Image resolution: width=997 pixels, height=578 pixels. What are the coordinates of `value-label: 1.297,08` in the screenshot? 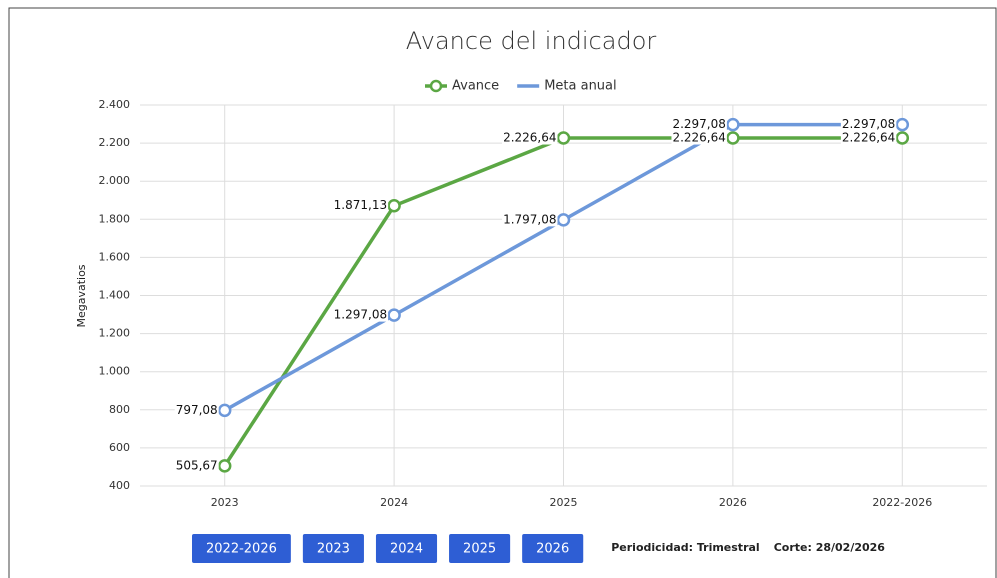 It's located at (360, 315).